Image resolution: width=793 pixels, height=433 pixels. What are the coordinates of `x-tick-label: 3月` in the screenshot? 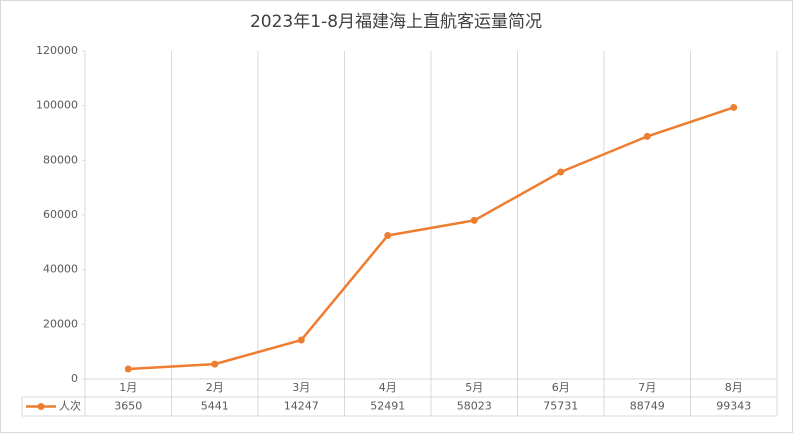 It's located at (301, 387).